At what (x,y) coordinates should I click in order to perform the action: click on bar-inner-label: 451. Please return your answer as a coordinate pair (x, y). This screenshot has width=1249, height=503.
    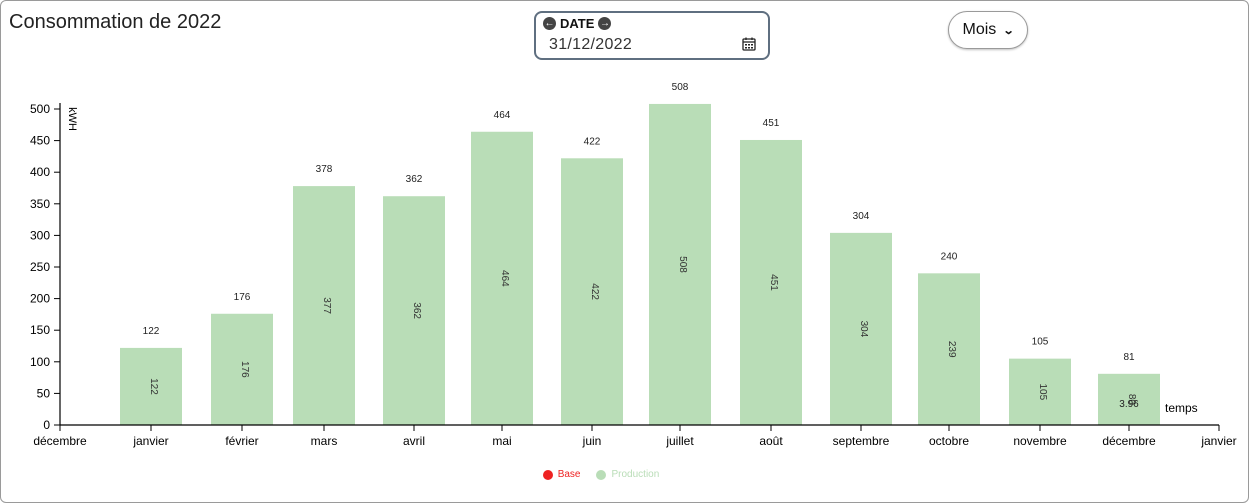
    Looking at the image, I should click on (773, 282).